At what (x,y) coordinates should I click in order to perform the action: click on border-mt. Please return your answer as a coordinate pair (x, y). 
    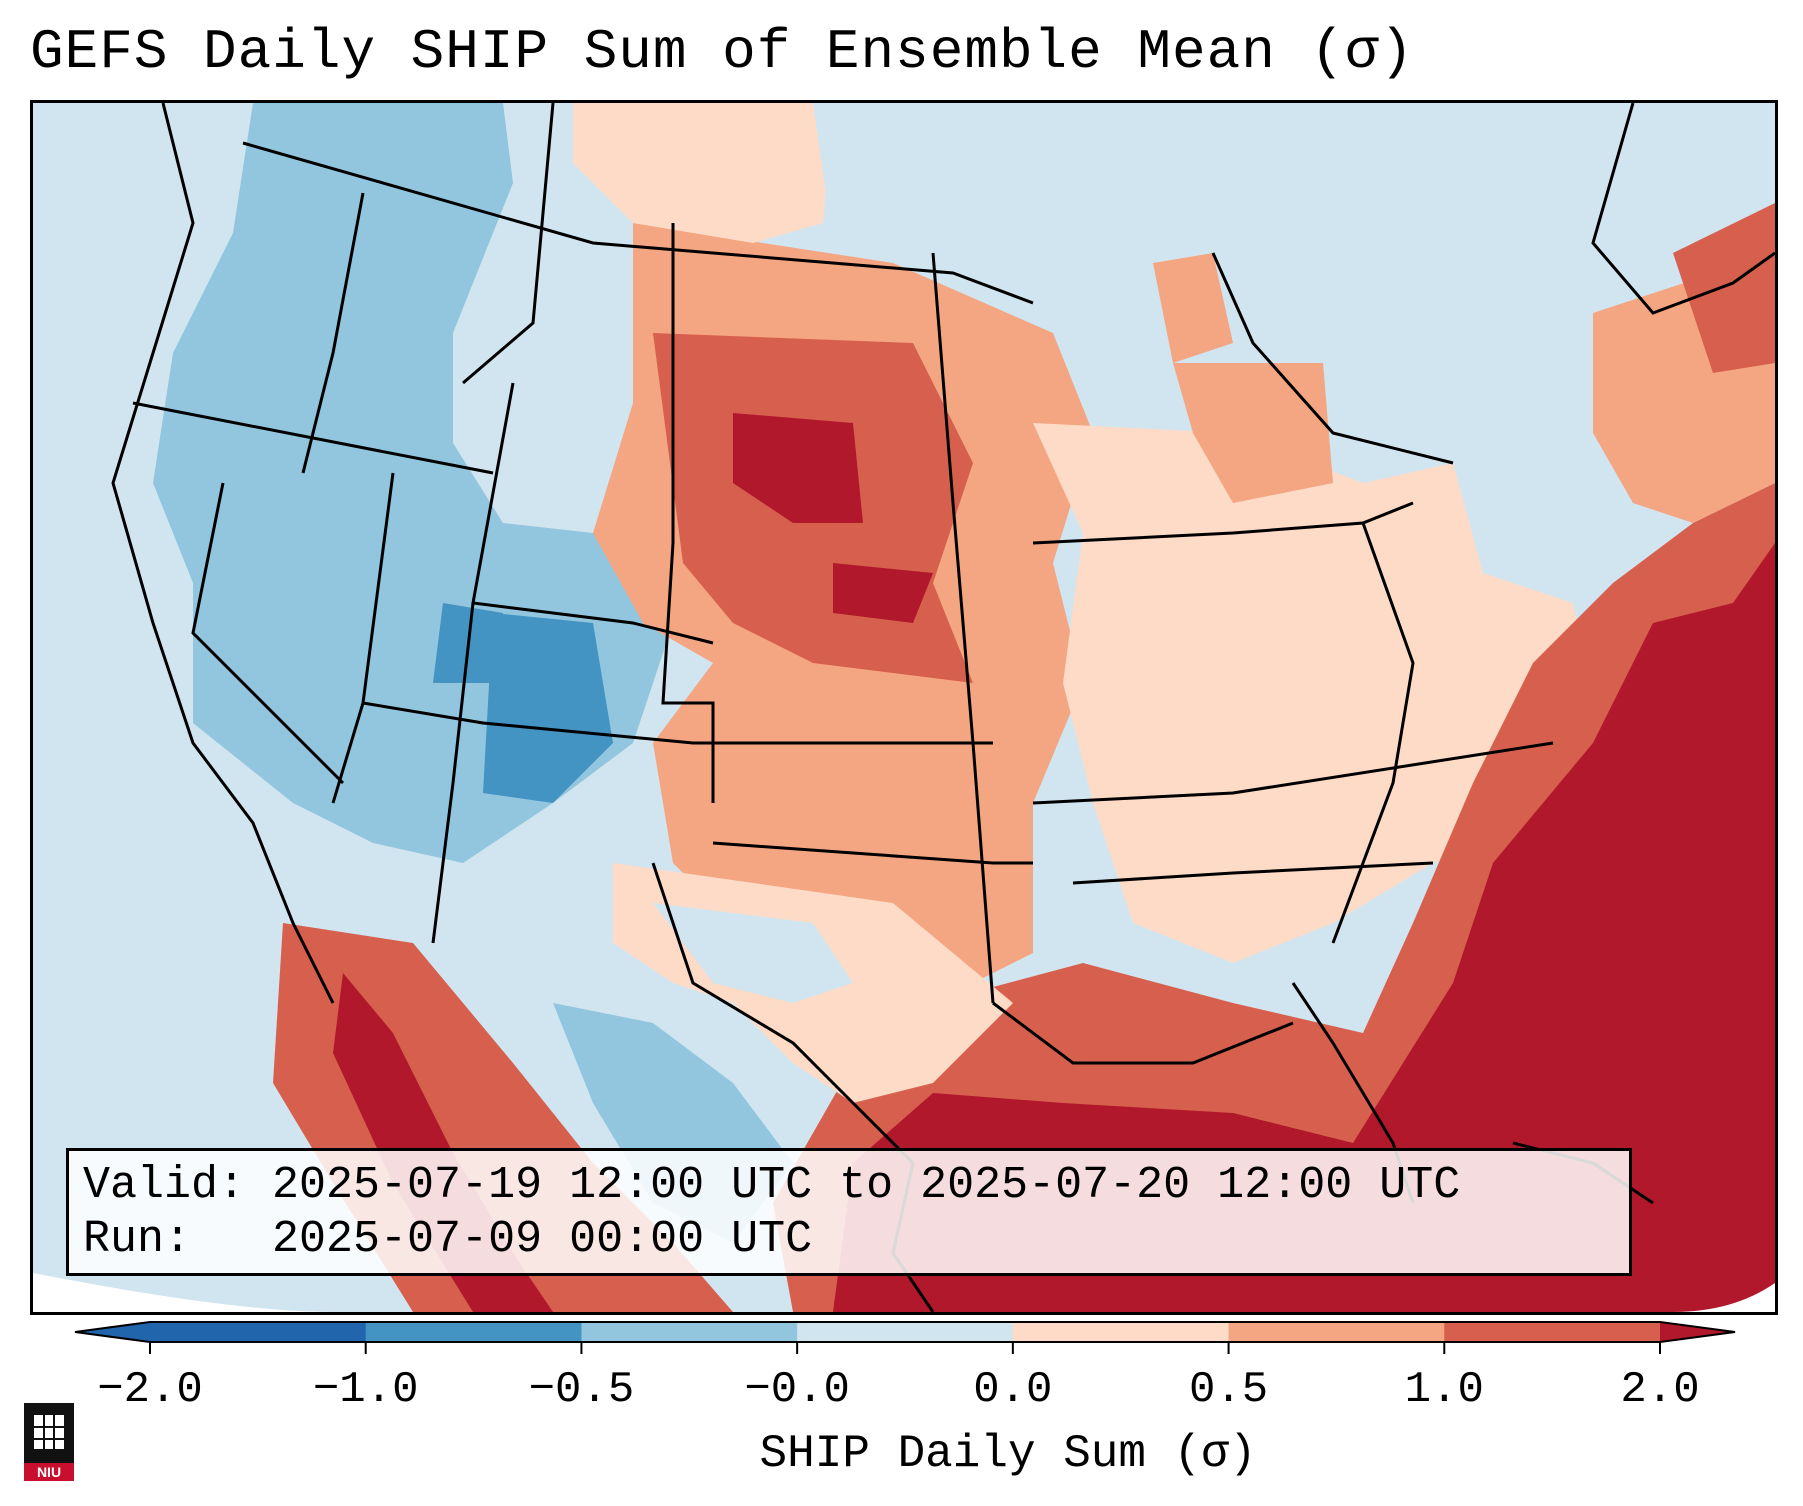
    Looking at the image, I should click on (508, 244).